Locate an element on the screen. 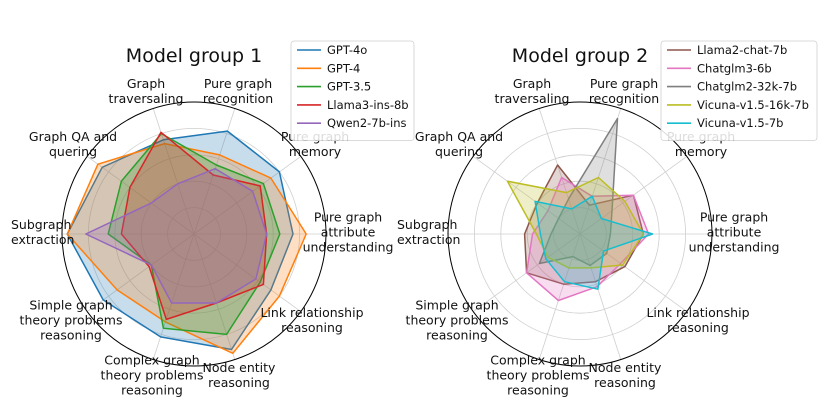  legend-entry: Llama3-ins-8b is located at coordinates (368, 105).